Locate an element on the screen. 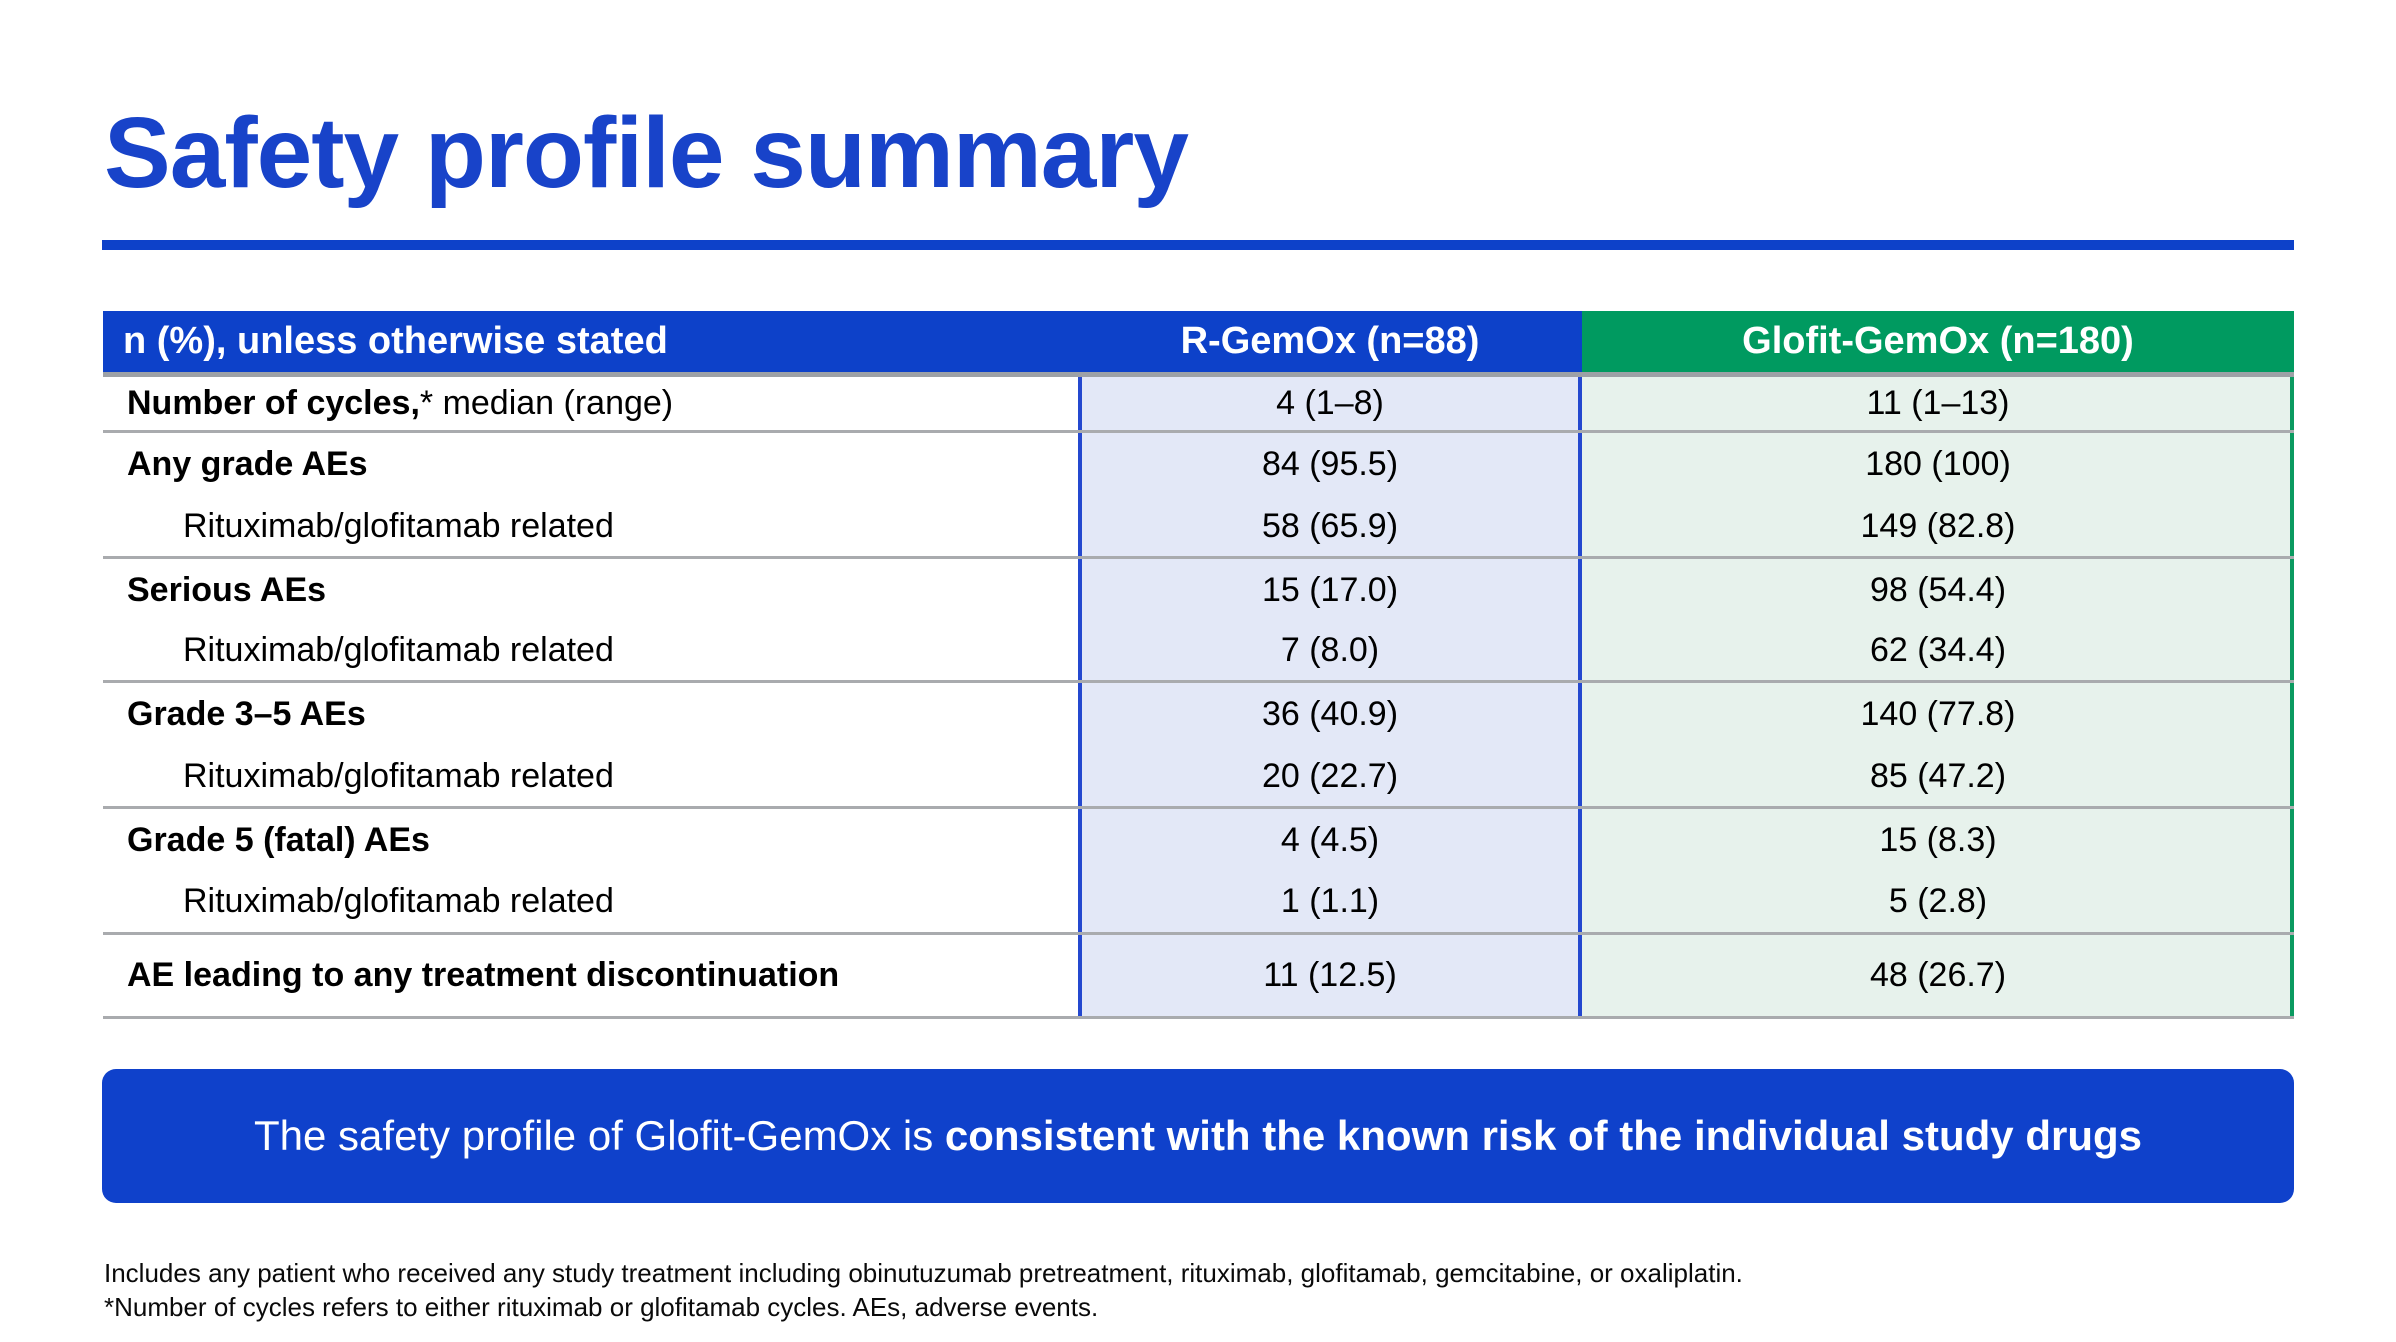 The height and width of the screenshot is (1342, 2396). rgemox-value: 20 (22.7) is located at coordinates (1330, 775).